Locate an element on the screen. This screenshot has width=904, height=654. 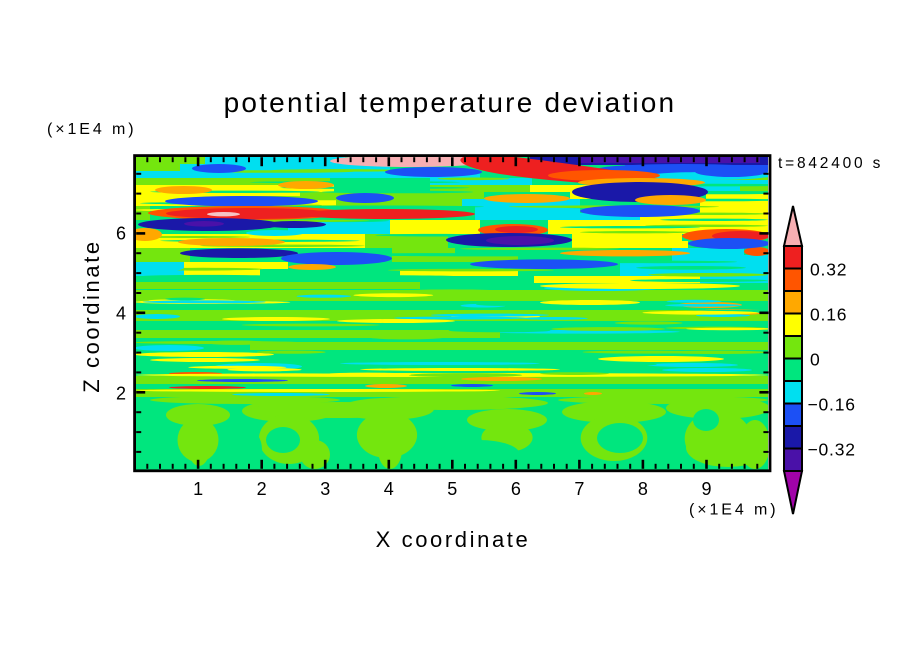
svg-text: 0 is located at coordinates (815, 360).